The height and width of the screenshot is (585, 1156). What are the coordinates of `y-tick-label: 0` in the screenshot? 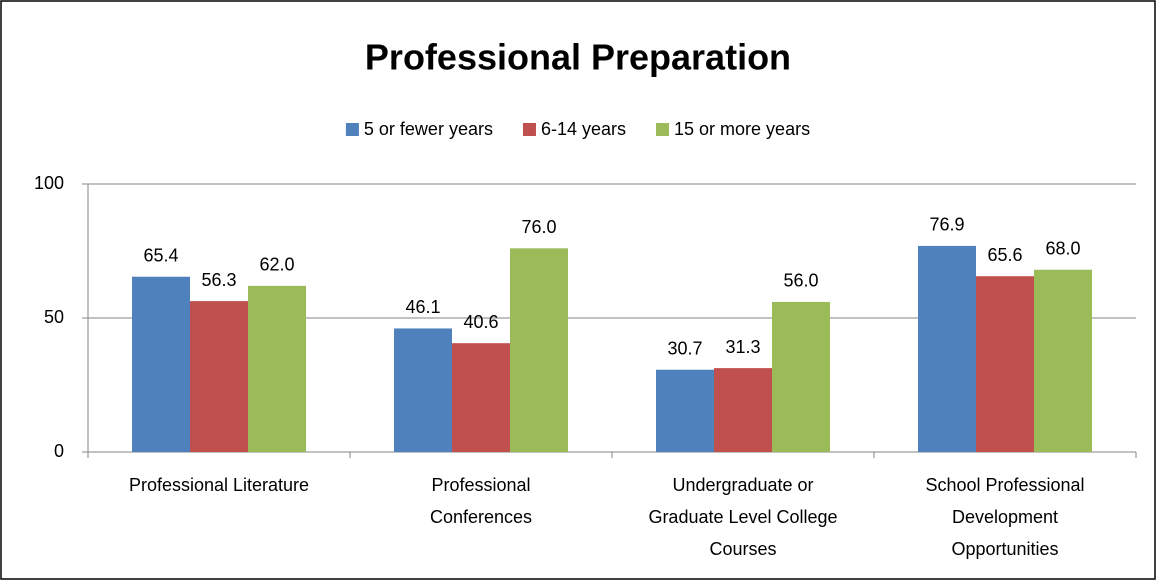 It's located at (59, 451).